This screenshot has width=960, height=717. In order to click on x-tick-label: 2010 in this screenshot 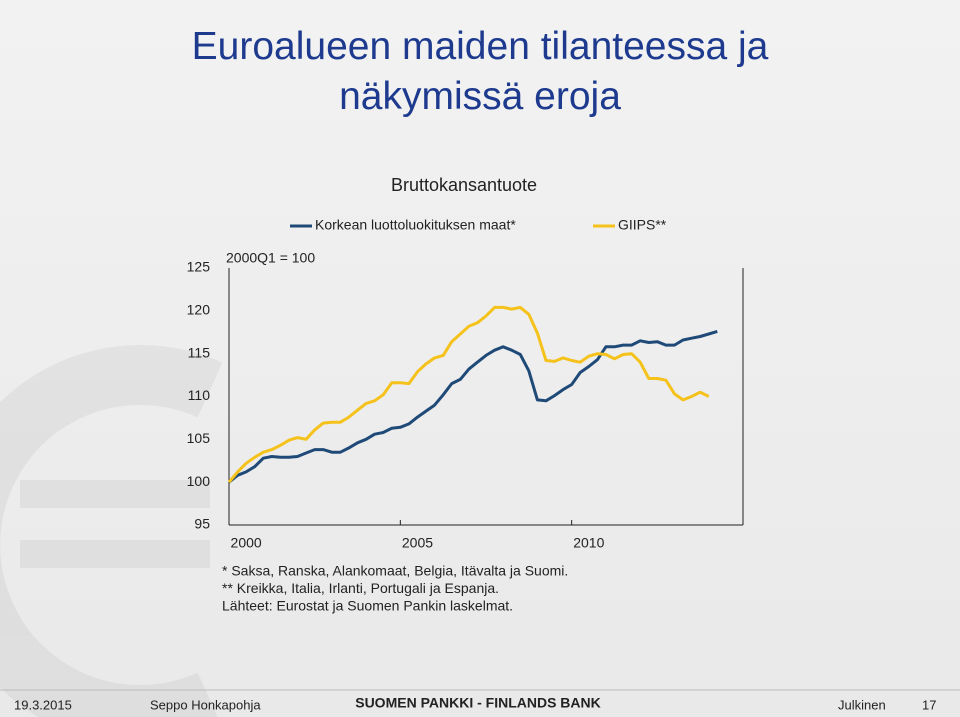, I will do `click(588, 543)`.